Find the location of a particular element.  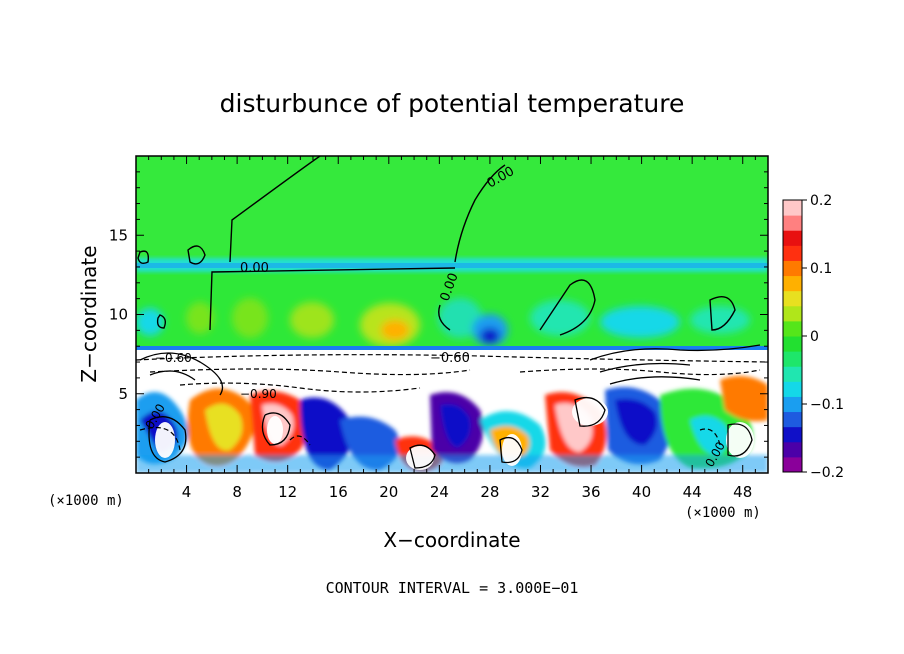

chart-title: disturbunce of potential temperature is located at coordinates (452, 103).